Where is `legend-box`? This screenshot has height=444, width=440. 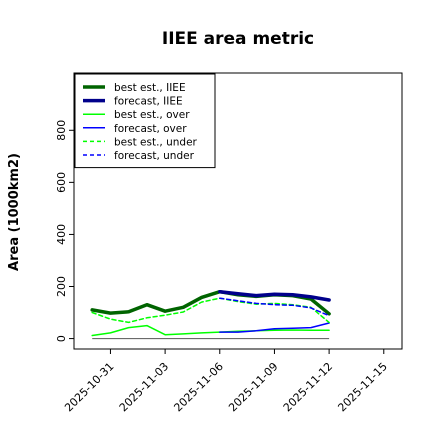 legend-box is located at coordinates (145, 121).